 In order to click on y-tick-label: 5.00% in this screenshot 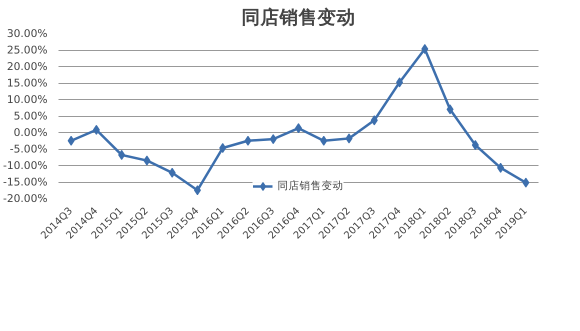, I will do `click(31, 116)`.